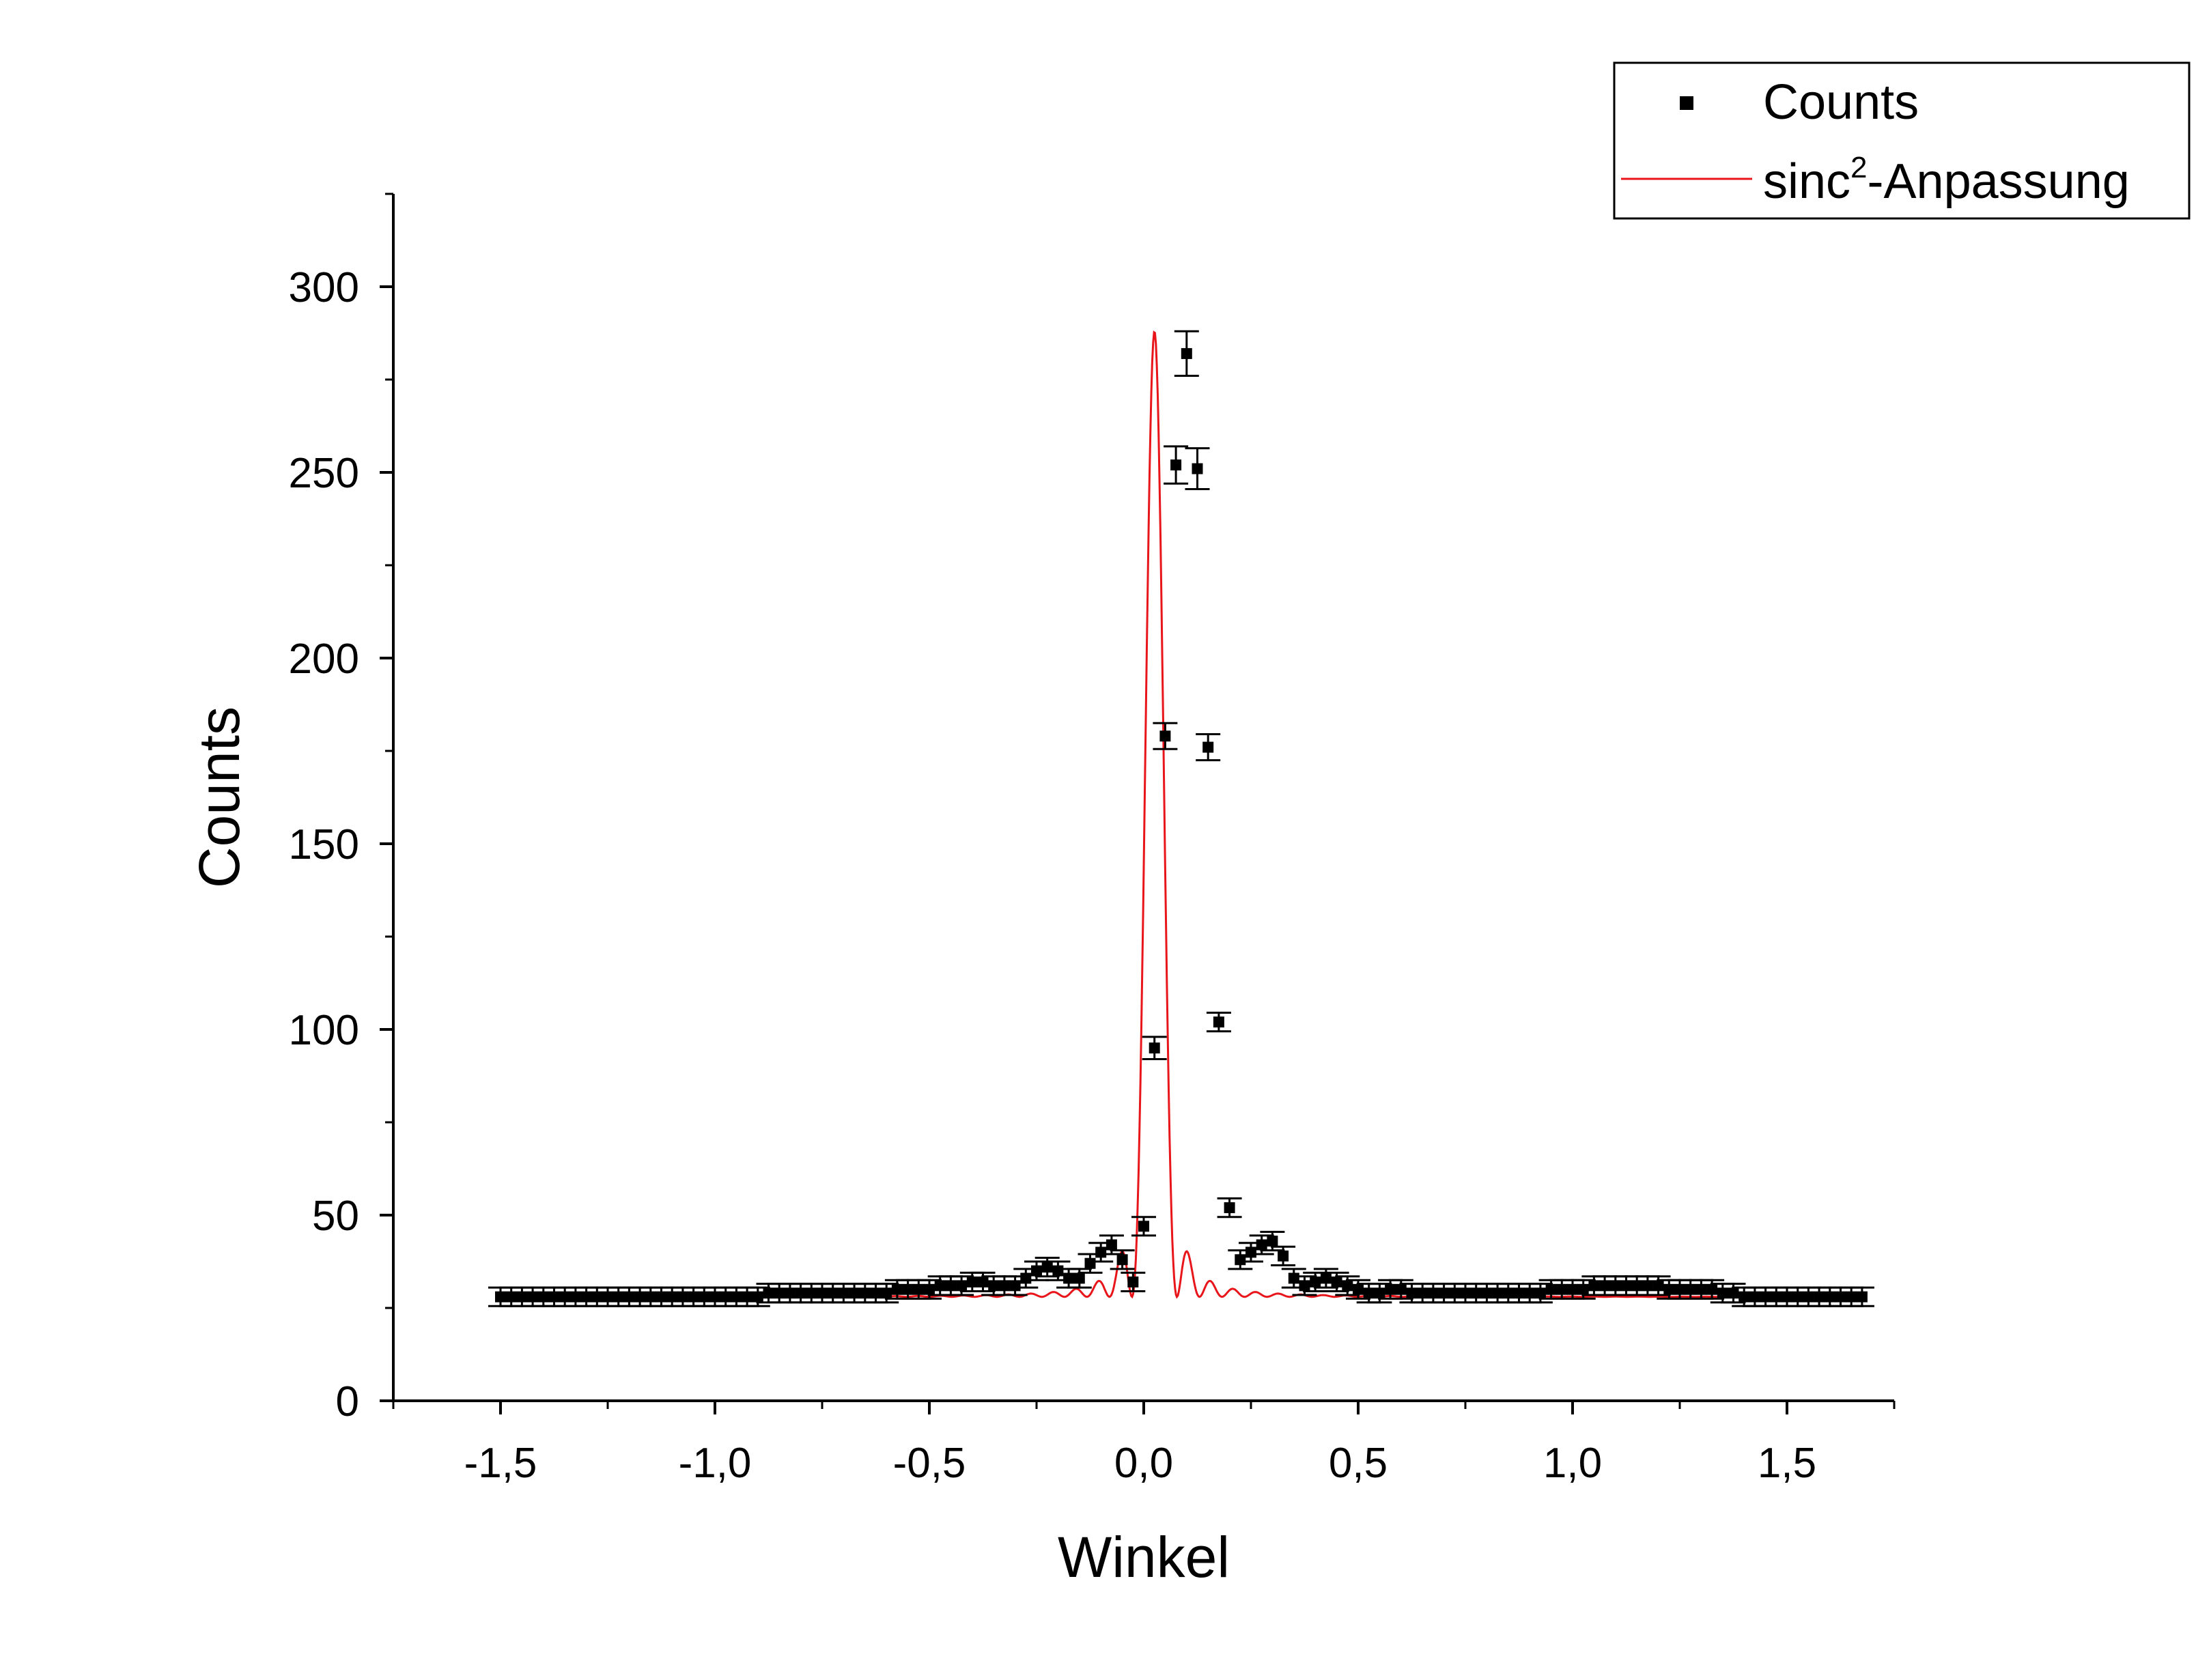  I want to click on x-axis-title: Winkel, so click(1144, 1557).